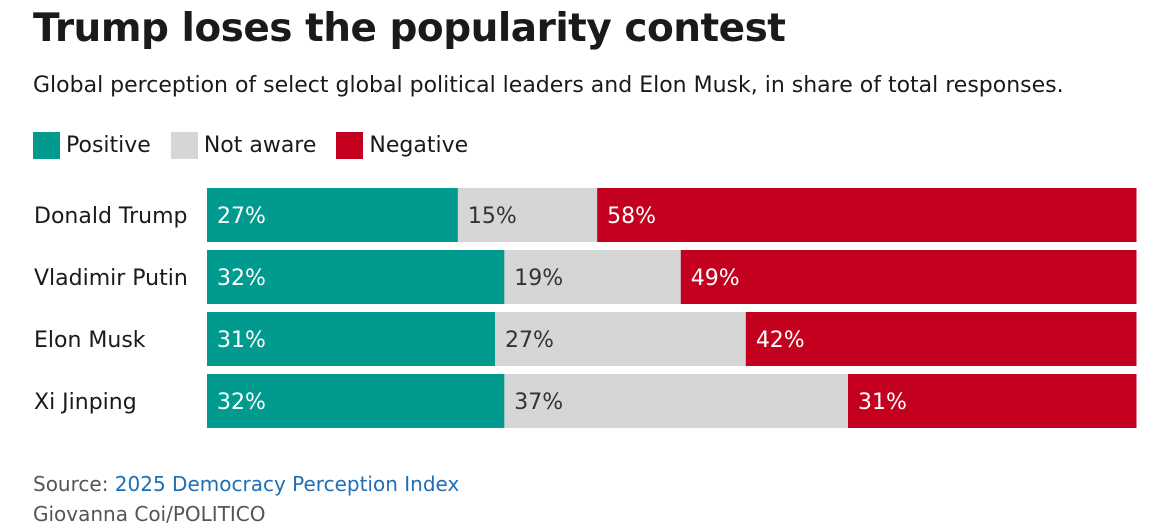 Image resolution: width=1170 pixels, height=532 pixels. What do you see at coordinates (351, 339) in the screenshot?
I see `bar-elon-musk-positive` at bounding box center [351, 339].